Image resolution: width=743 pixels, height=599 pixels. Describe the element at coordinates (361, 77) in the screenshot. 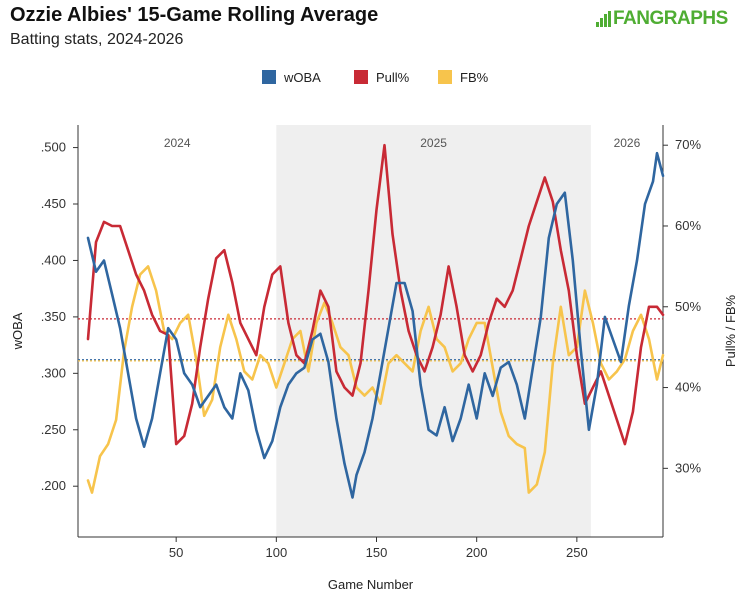

I see `legend-swatch-pull` at that location.